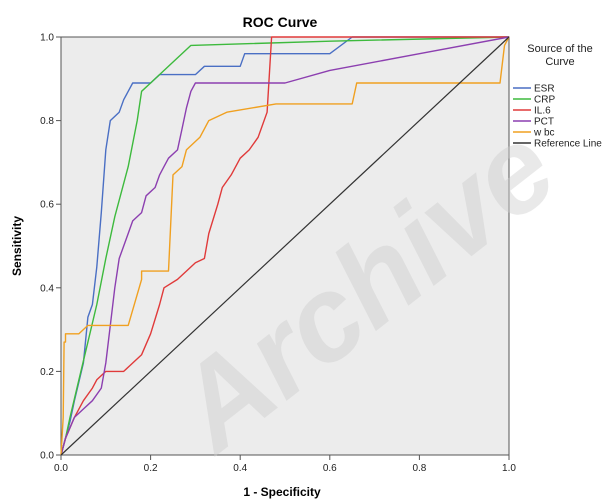 The image size is (609, 504). Describe the element at coordinates (61, 468) in the screenshot. I see `x-tick-label: 0.0` at that location.